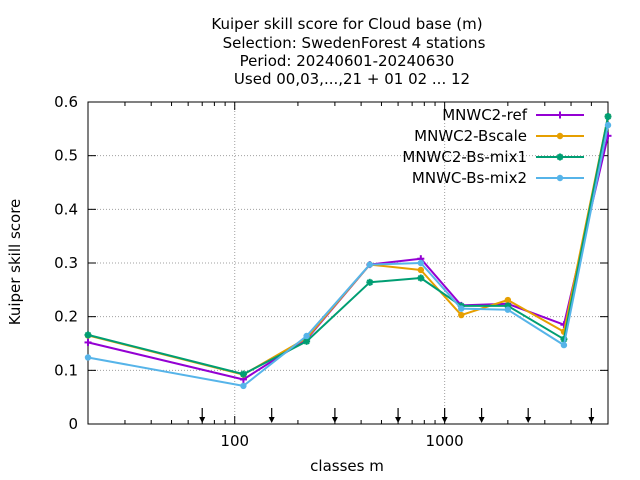  I want to click on y-tick-label: 0, so click(73, 424).